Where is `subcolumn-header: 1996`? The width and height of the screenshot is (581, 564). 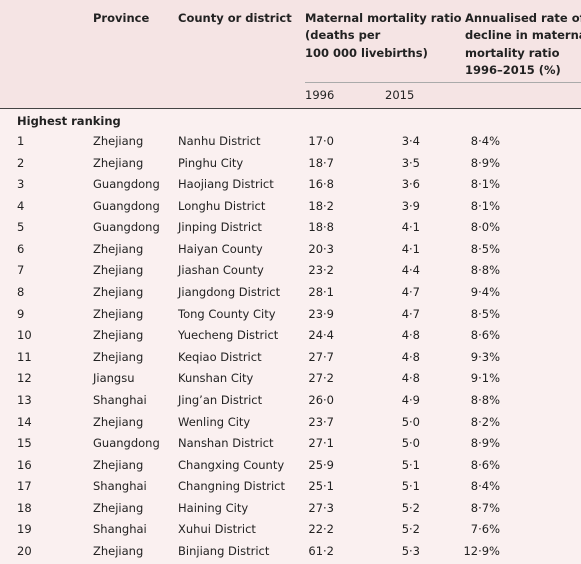 subcolumn-header: 1996 is located at coordinates (320, 95).